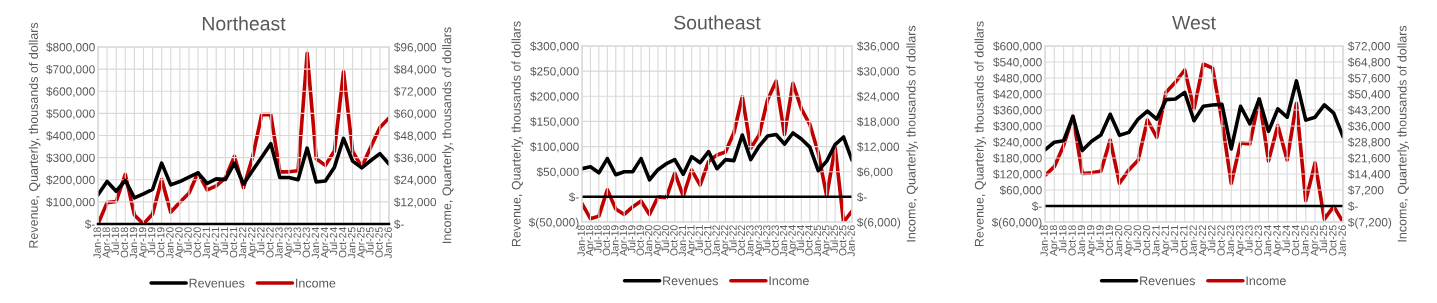 The width and height of the screenshot is (1437, 303). I want to click on y2-tick-label: $-, so click(861, 197).